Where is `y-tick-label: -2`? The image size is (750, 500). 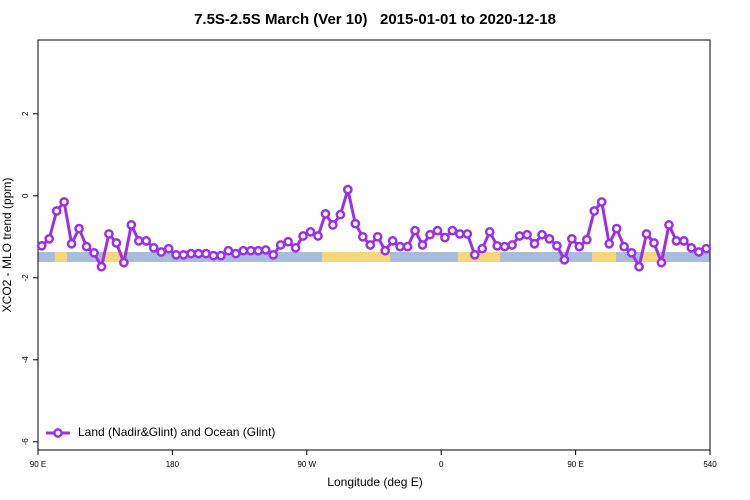
y-tick-label: -2 is located at coordinates (25, 278).